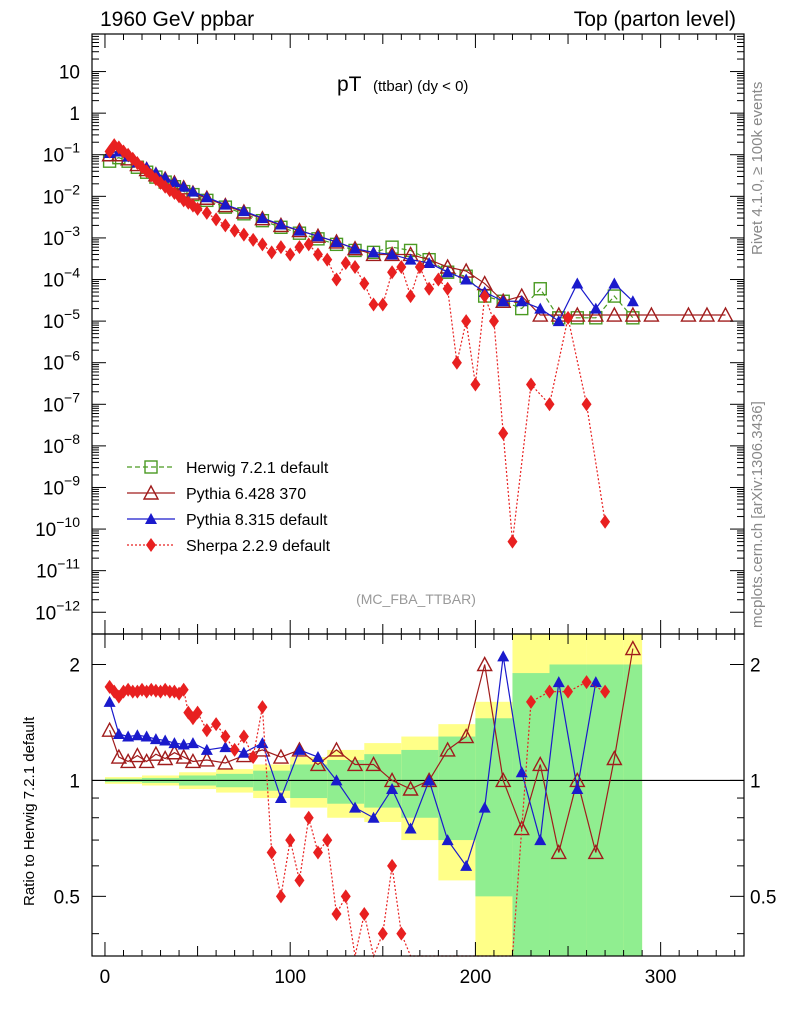  Describe the element at coordinates (655, 19) in the screenshot. I see `header-right-text: Top (parton level)` at that location.